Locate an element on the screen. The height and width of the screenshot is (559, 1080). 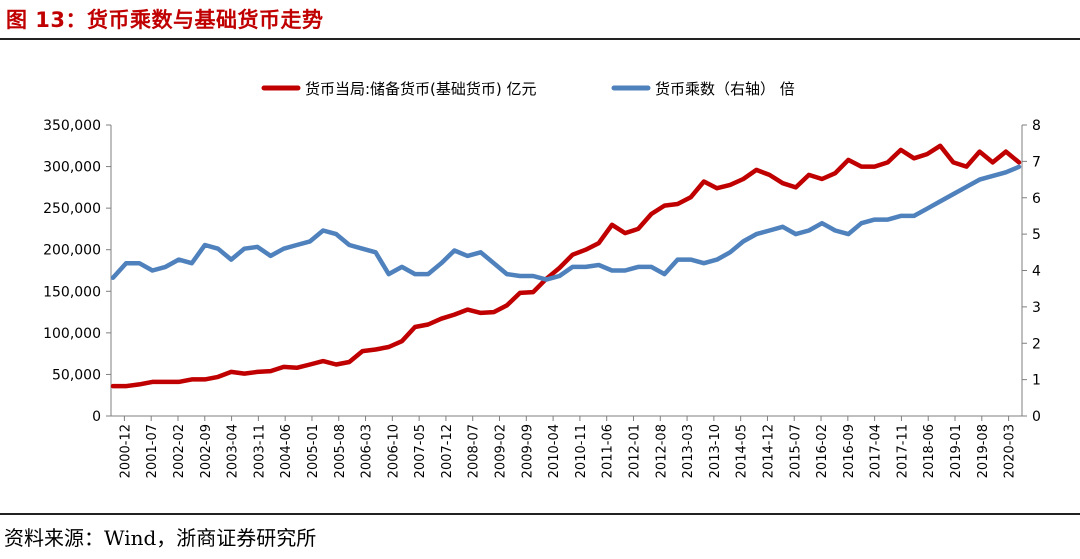
x-tick-label: 2012-08 is located at coordinates (661, 451).